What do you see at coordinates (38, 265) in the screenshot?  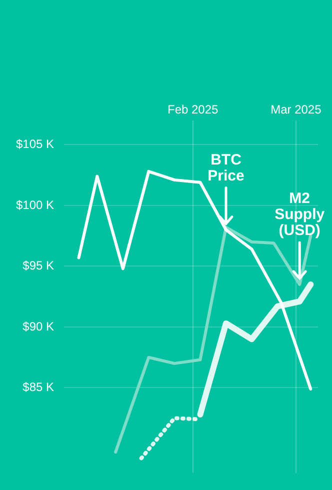 I see `y-tick-label: $95 K` at bounding box center [38, 265].